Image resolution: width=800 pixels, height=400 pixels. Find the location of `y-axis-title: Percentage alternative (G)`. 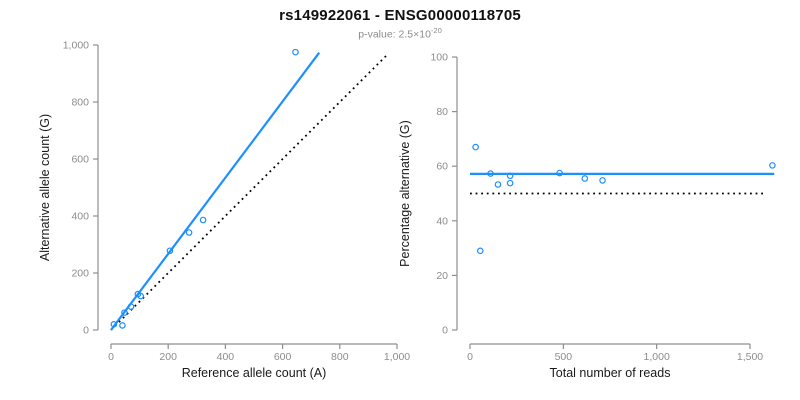

y-axis-title: Percentage alternative (G) is located at coordinates (405, 193).